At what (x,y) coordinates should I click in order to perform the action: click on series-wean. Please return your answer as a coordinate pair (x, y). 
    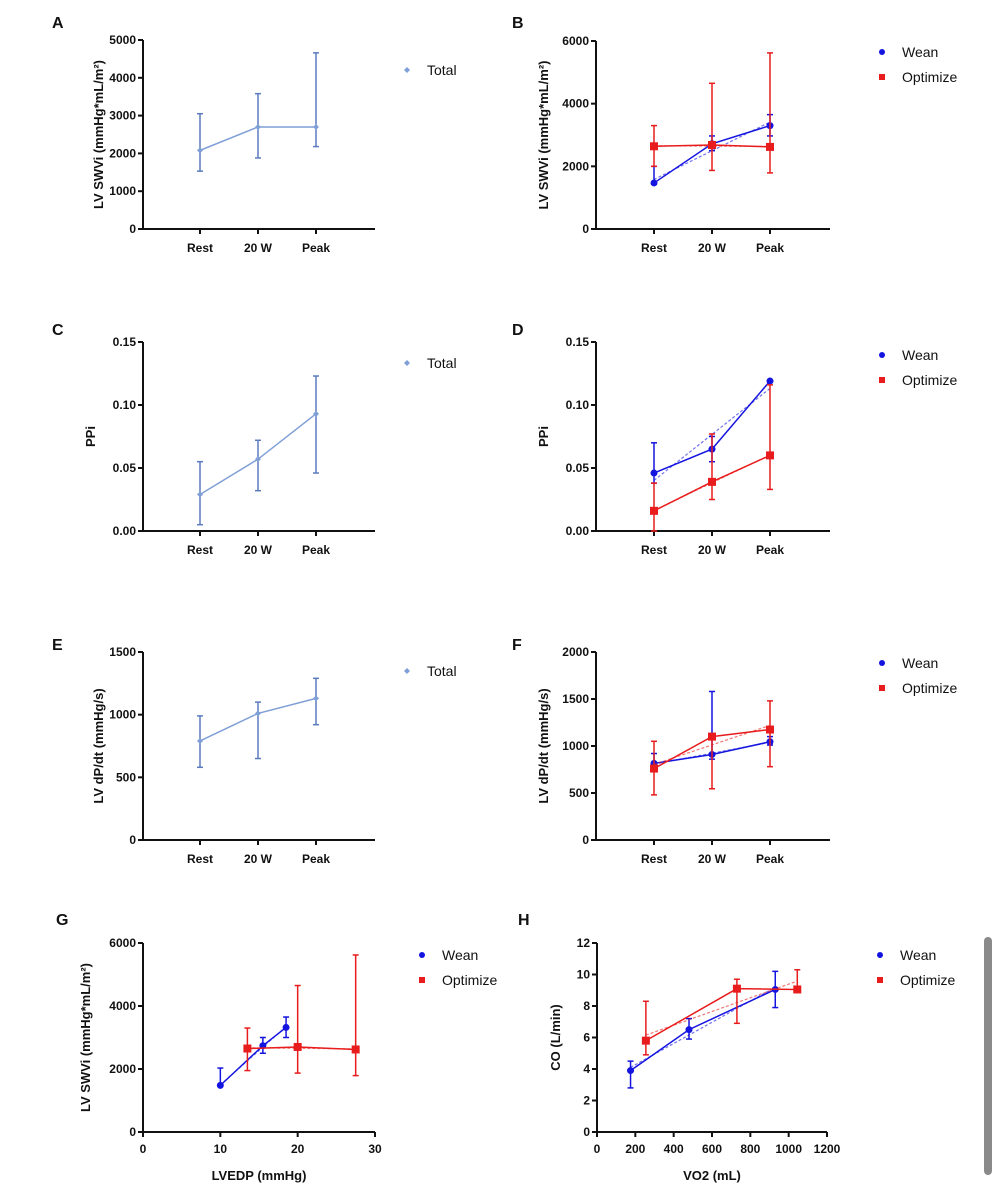
    Looking at the image, I should click on (253, 1052).